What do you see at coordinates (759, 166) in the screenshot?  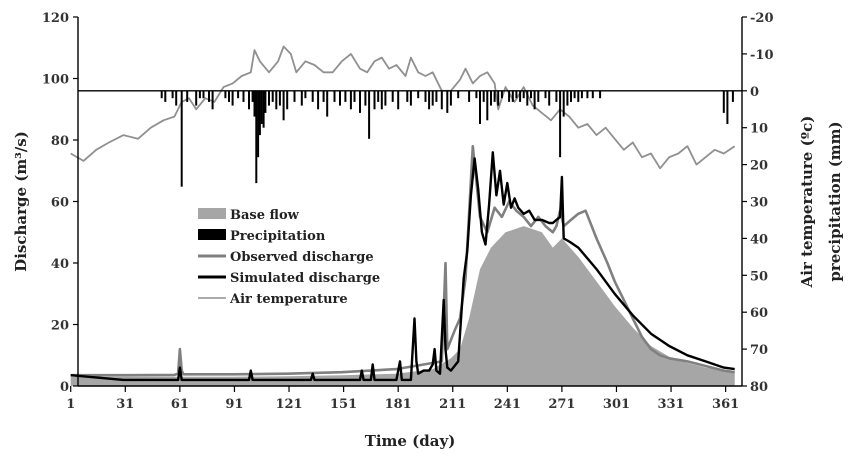 I see `y2-tick-label: 20` at bounding box center [759, 166].